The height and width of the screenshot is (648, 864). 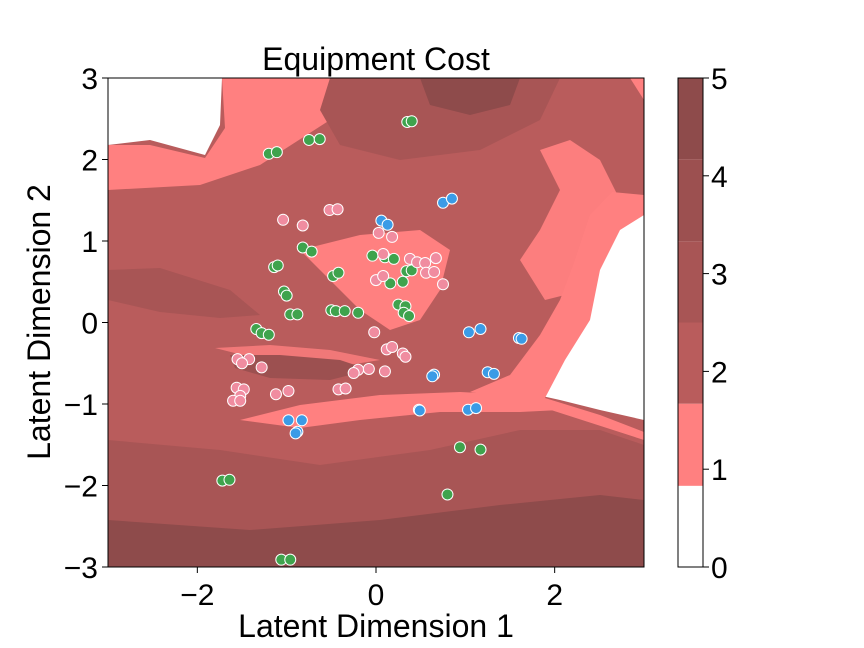 I want to click on contour-band-top-left, so click(x=234, y=134).